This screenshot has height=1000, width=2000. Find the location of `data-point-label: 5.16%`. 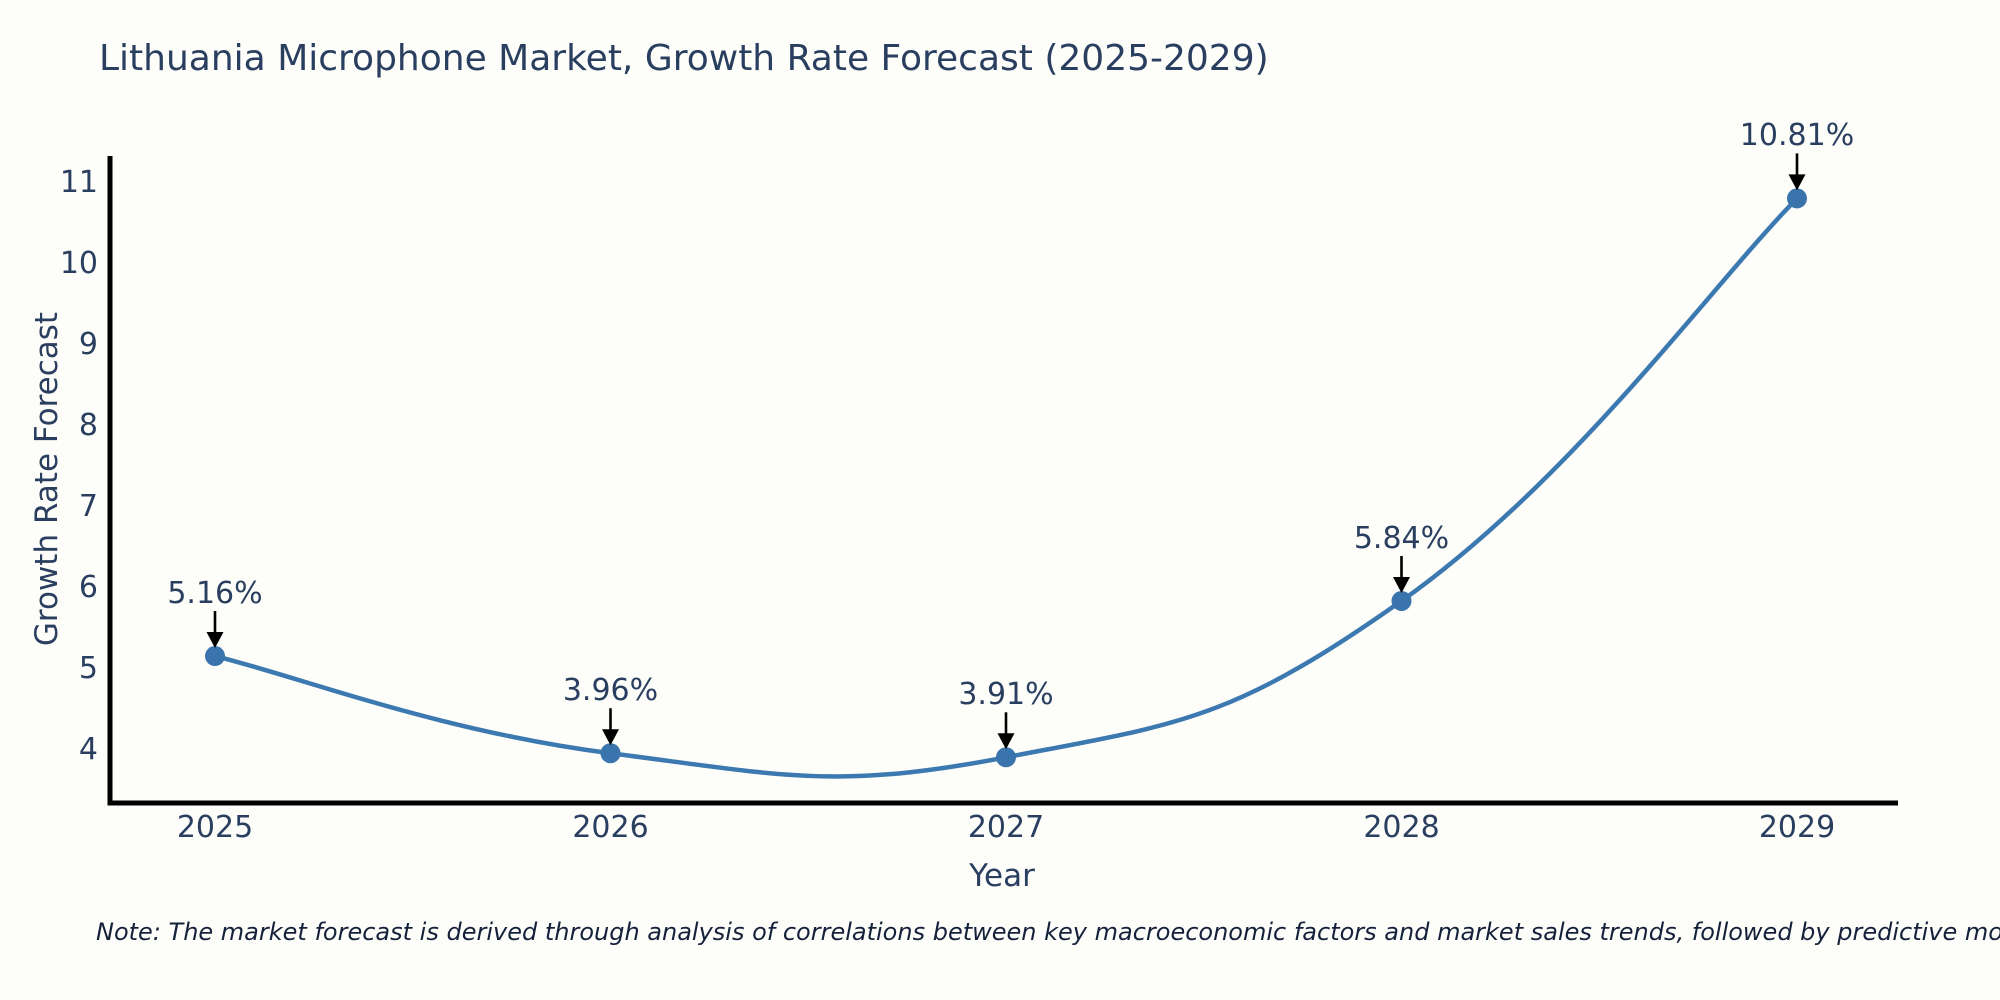

data-point-label: 5.16% is located at coordinates (215, 594).